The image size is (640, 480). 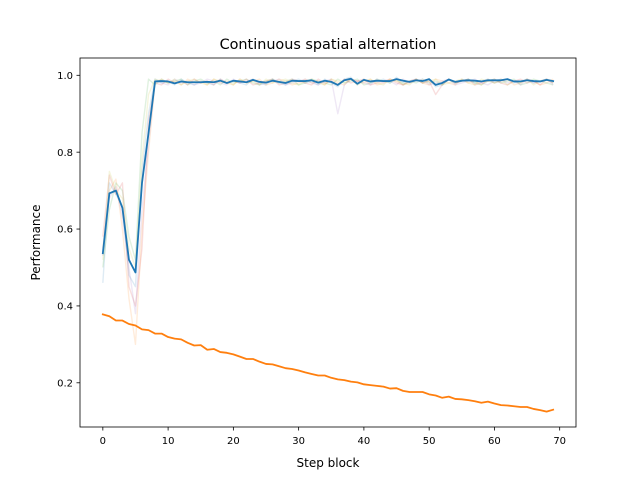 I want to click on x-tick-label: 40, so click(x=364, y=441).